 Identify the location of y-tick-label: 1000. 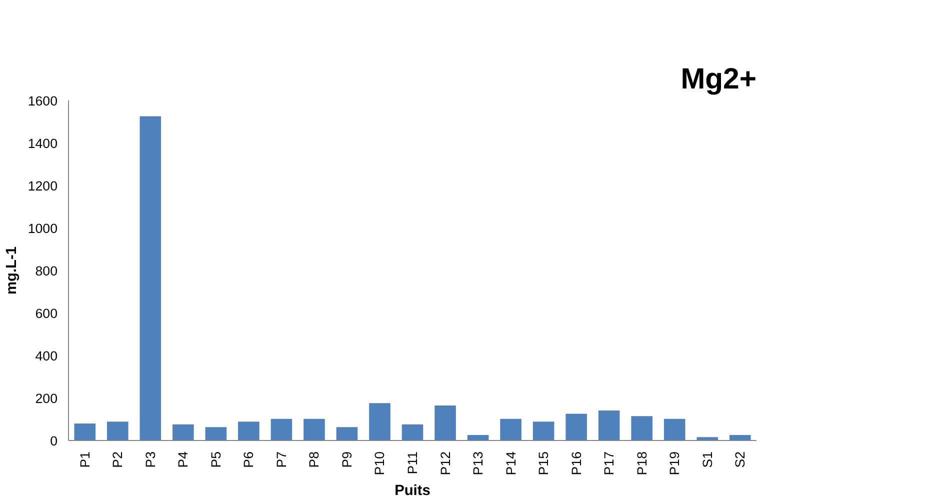
(43, 228).